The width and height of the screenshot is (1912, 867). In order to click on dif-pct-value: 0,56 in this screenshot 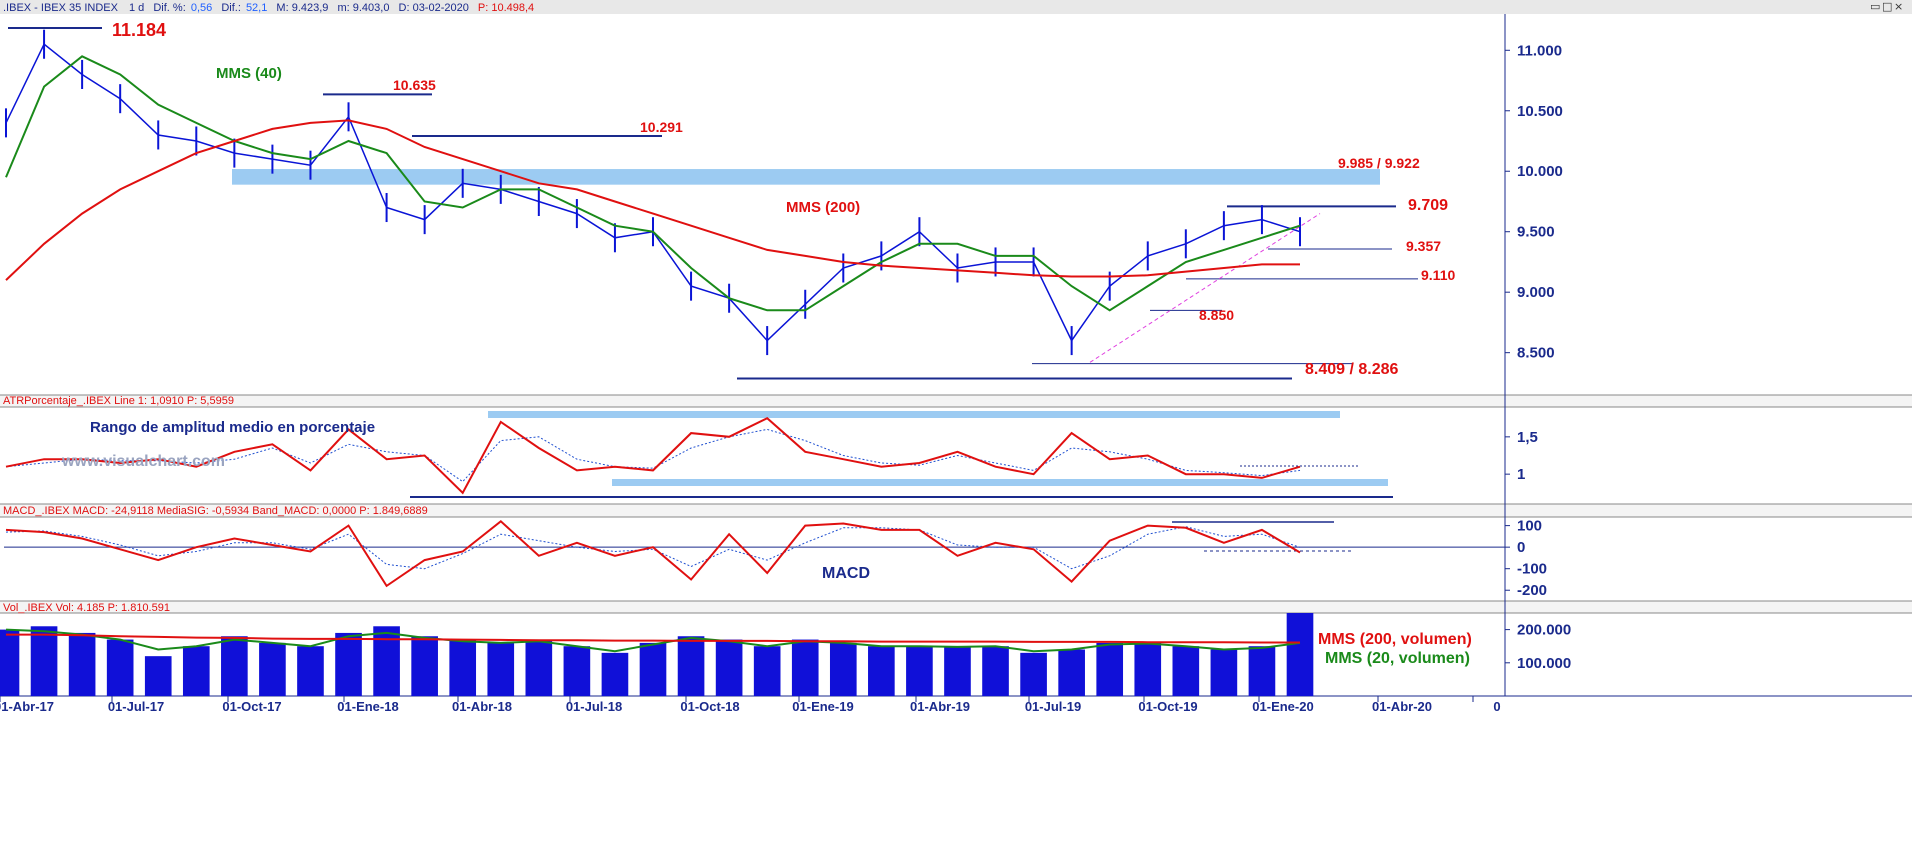, I will do `click(201, 8)`.